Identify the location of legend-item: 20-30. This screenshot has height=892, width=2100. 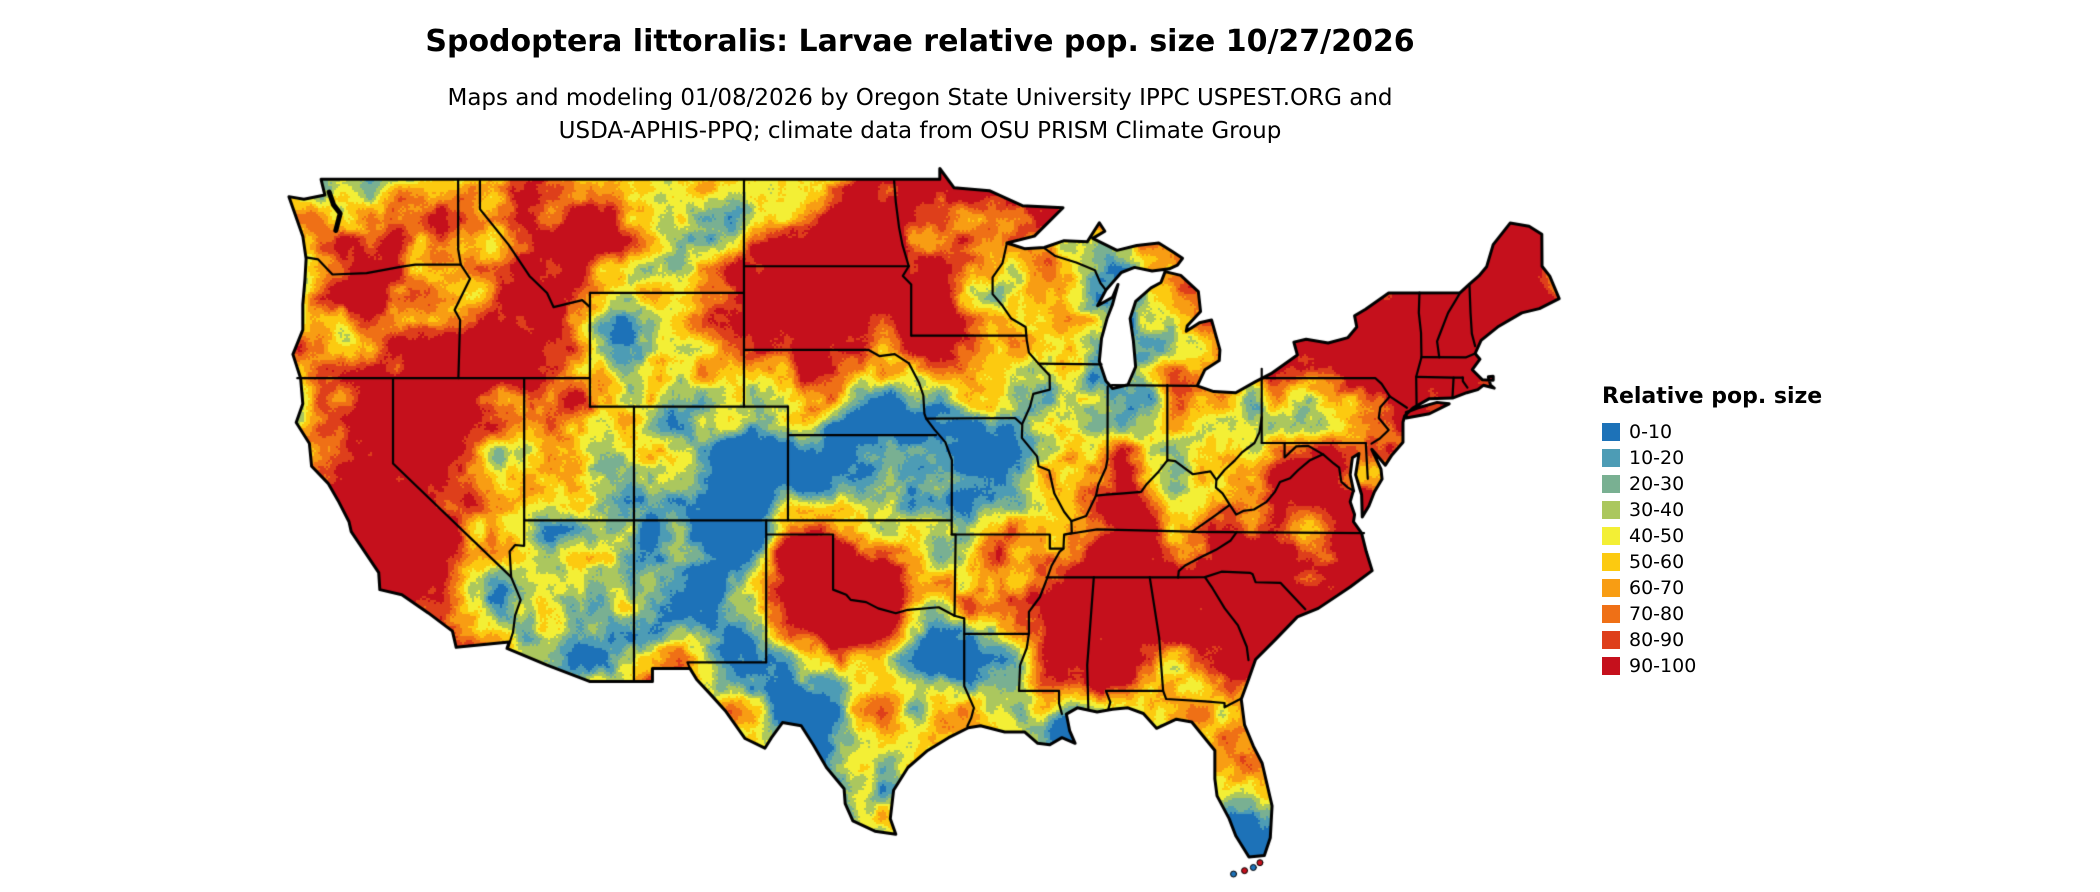
(1712, 484).